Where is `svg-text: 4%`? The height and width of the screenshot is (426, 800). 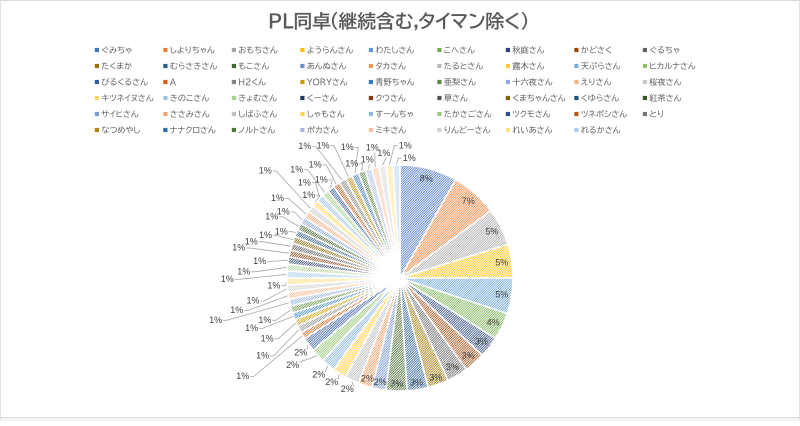 svg-text: 4% is located at coordinates (493, 322).